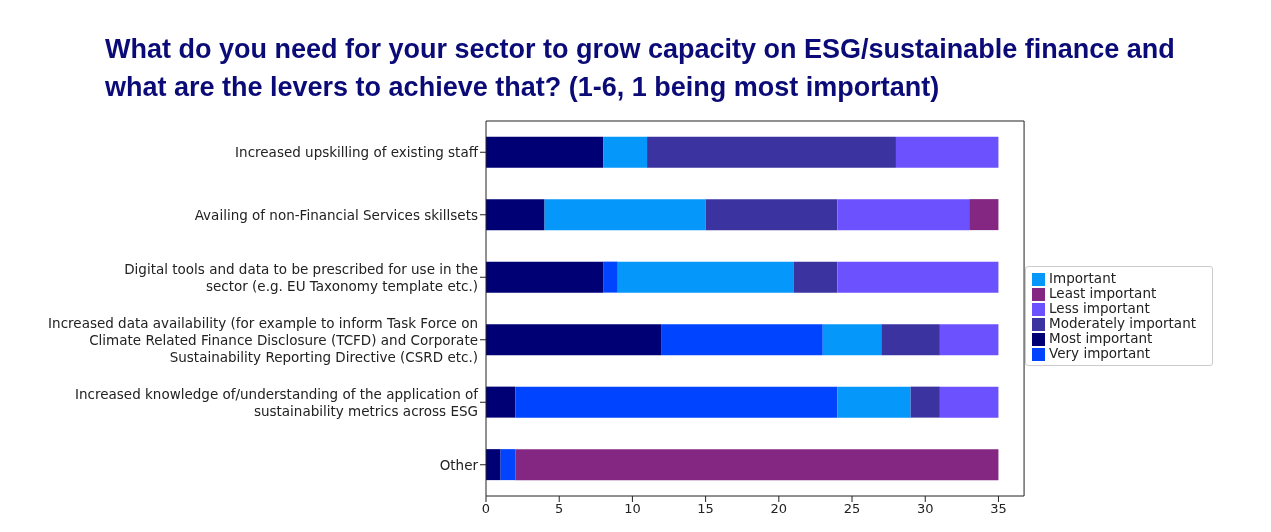  Describe the element at coordinates (1103, 293) in the screenshot. I see `legend-label: Least important` at that location.